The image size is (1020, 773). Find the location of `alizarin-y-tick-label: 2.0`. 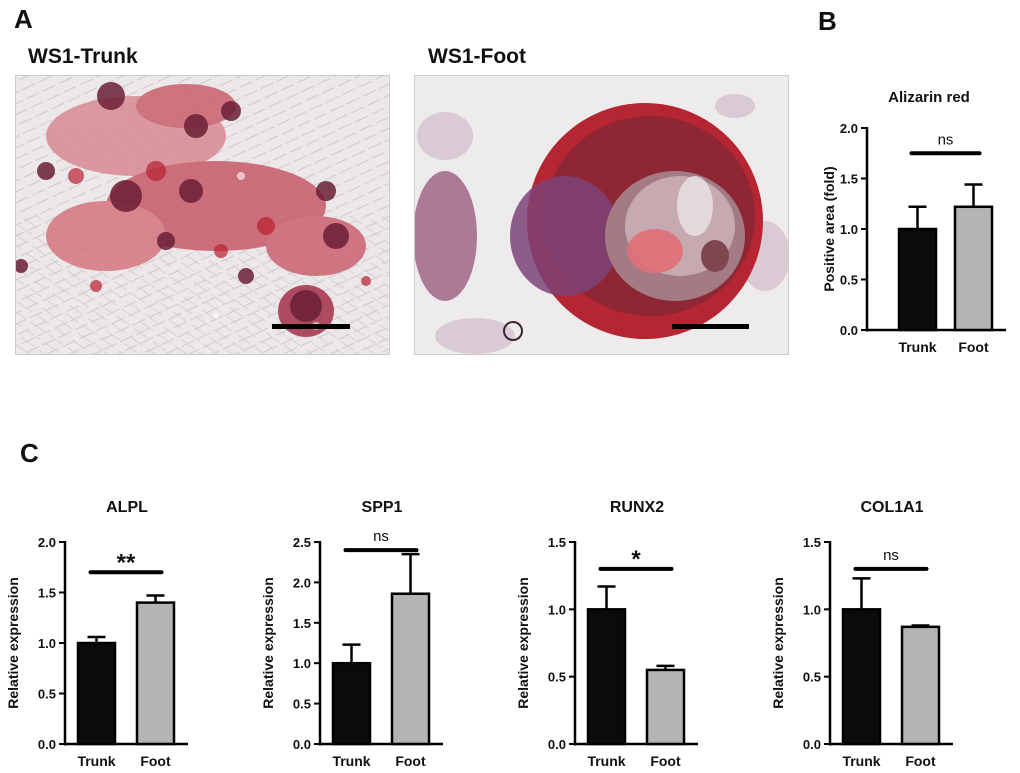

alizarin-y-tick-label: 2.0 is located at coordinates (849, 128).